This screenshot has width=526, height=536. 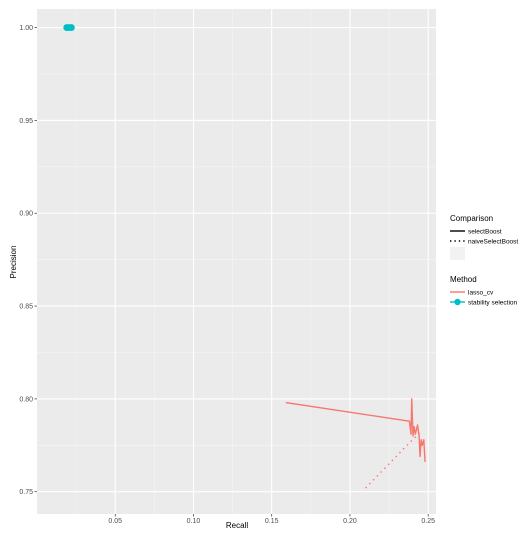 What do you see at coordinates (115, 521) in the screenshot?
I see `x-tick-label: 0.05` at bounding box center [115, 521].